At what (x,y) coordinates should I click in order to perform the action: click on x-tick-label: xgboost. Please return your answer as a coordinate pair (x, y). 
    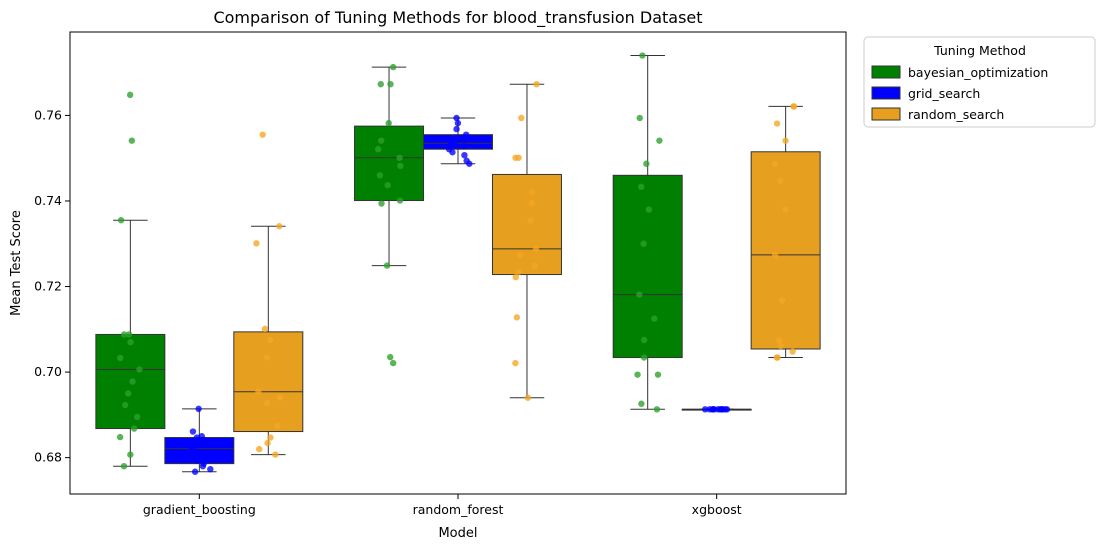
    Looking at the image, I should click on (717, 509).